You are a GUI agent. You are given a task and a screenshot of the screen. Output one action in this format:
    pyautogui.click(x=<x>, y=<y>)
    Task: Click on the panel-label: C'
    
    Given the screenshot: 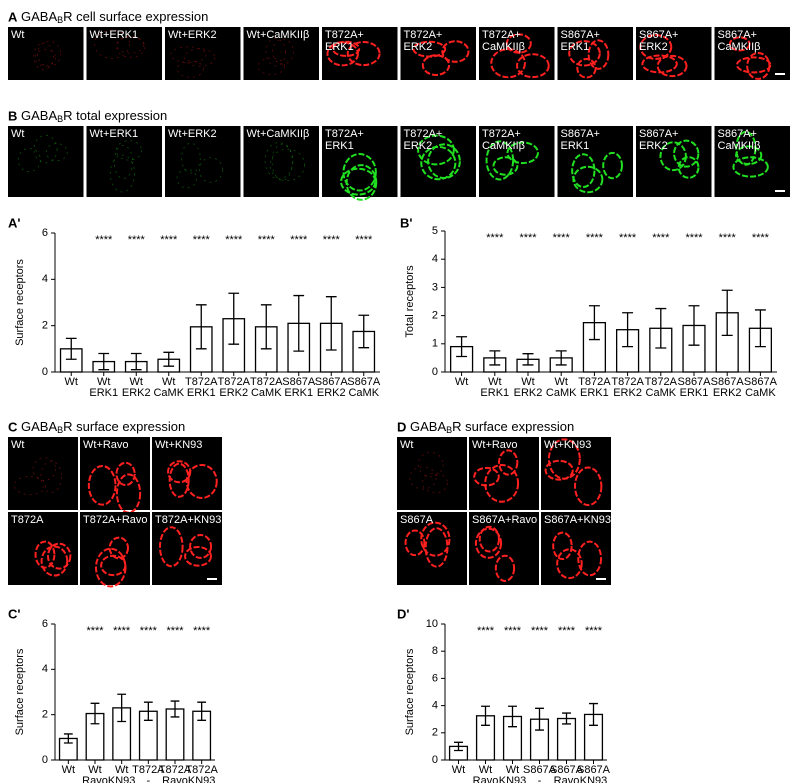 What is the action you would take?
    pyautogui.click(x=14, y=613)
    